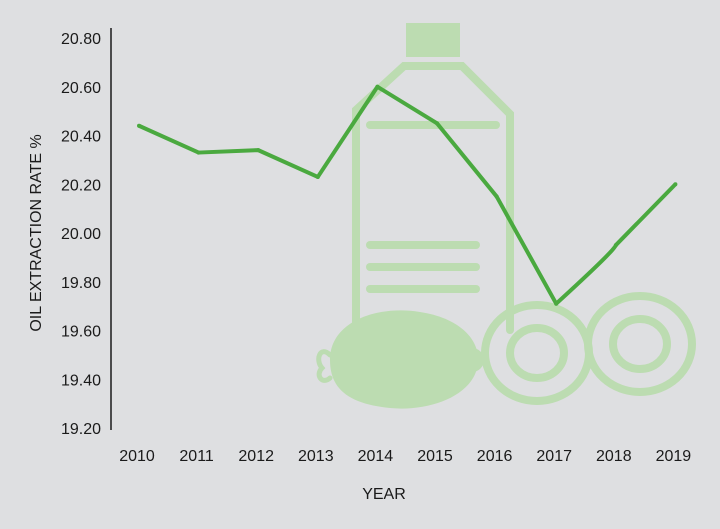 This screenshot has width=720, height=529. Describe the element at coordinates (435, 456) in the screenshot. I see `x-tick-label: 2015` at that location.